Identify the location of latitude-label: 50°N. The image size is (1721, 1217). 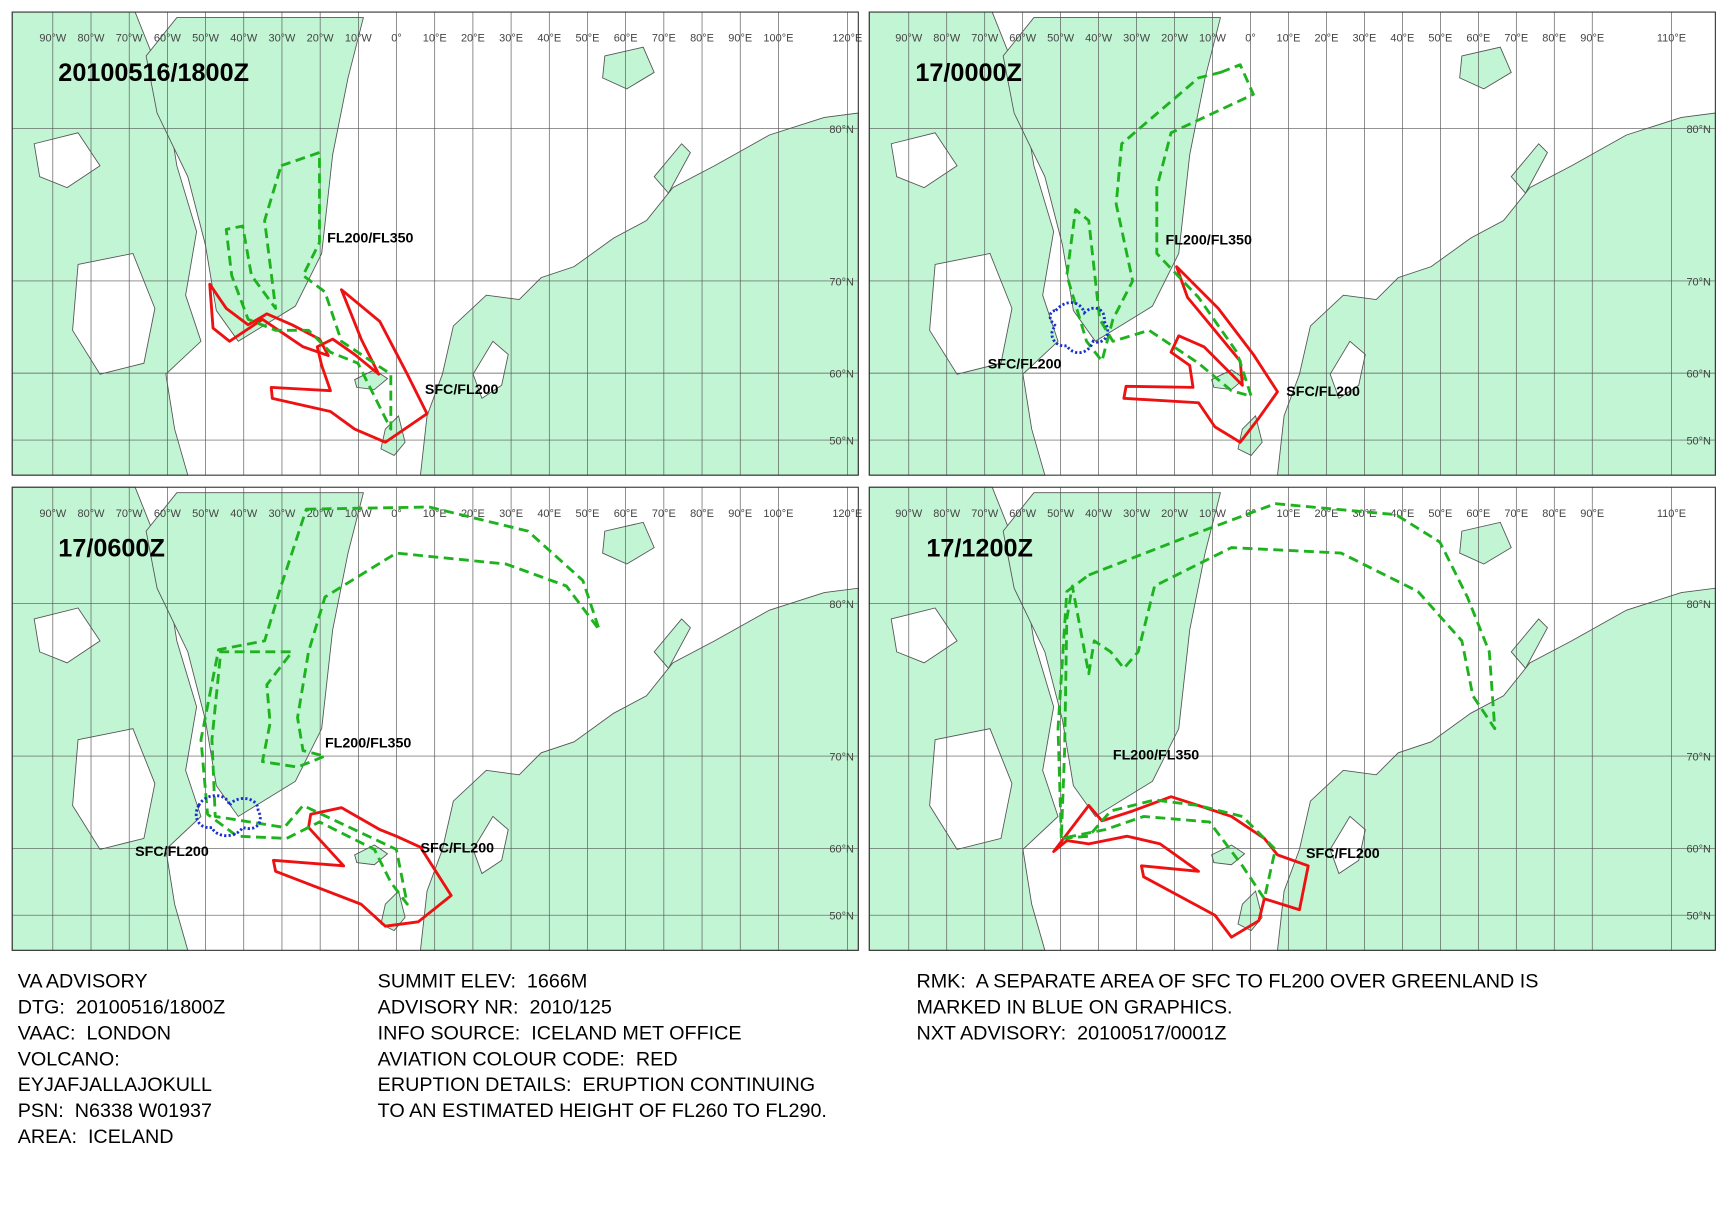
(1698, 917).